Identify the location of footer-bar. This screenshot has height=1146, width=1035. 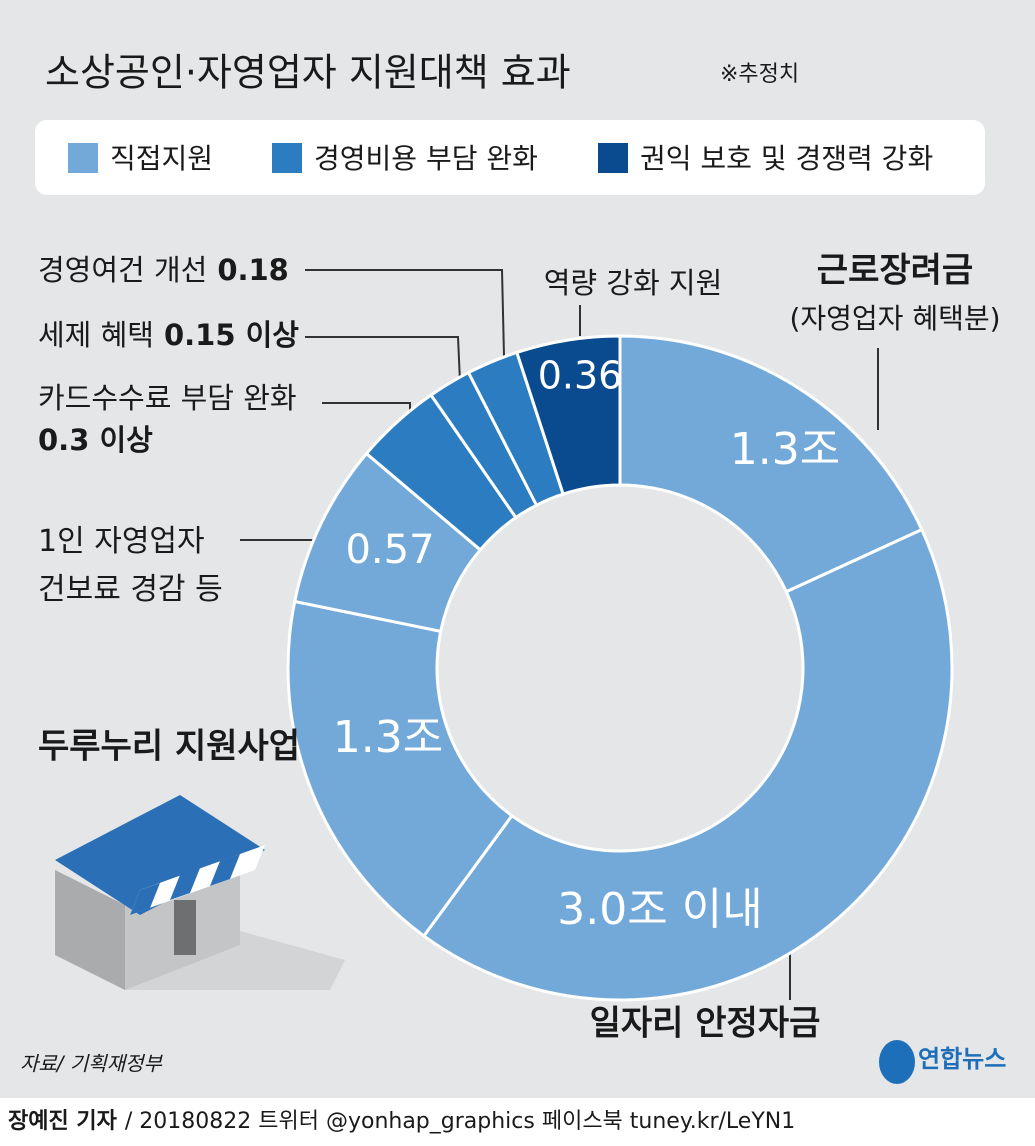
(517, 1122).